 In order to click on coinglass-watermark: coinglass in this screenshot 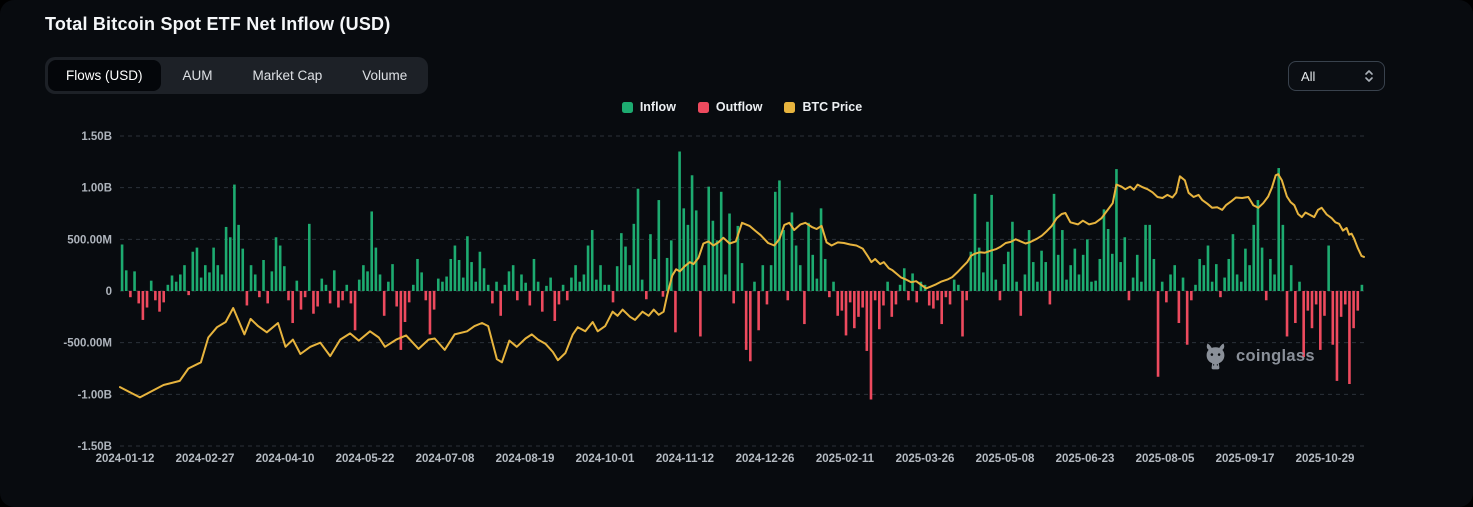, I will do `click(1259, 356)`.